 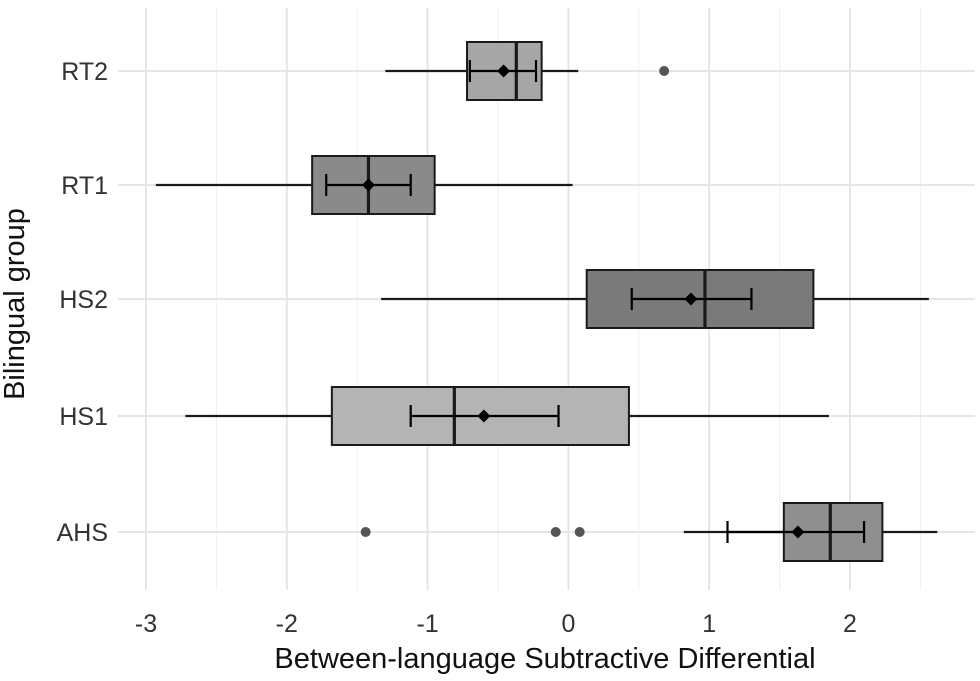 I want to click on x-tick-label: 0, so click(x=568, y=624).